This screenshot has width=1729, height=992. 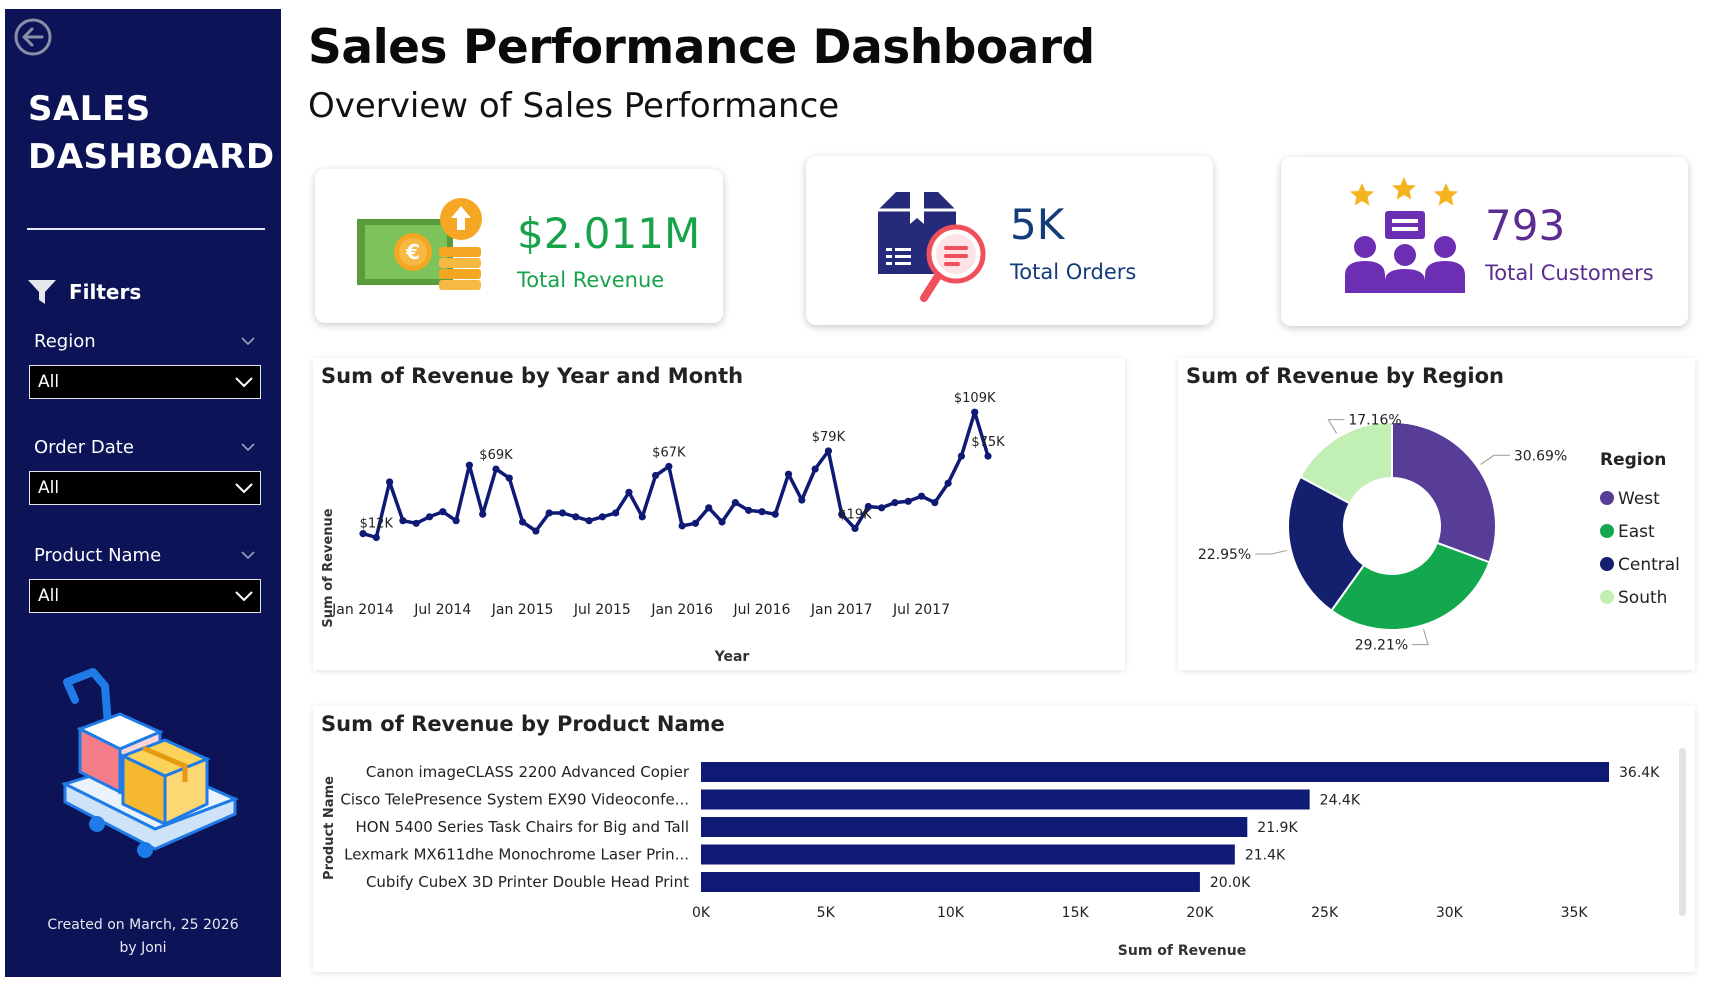 I want to click on bar-value-label: 36.4K, so click(x=1639, y=773).